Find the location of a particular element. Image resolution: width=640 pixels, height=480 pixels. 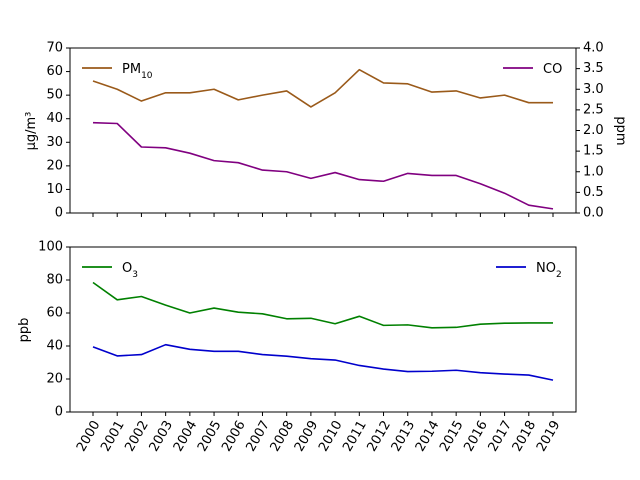

top-left-y-tick-label: 40 is located at coordinates (54, 118).